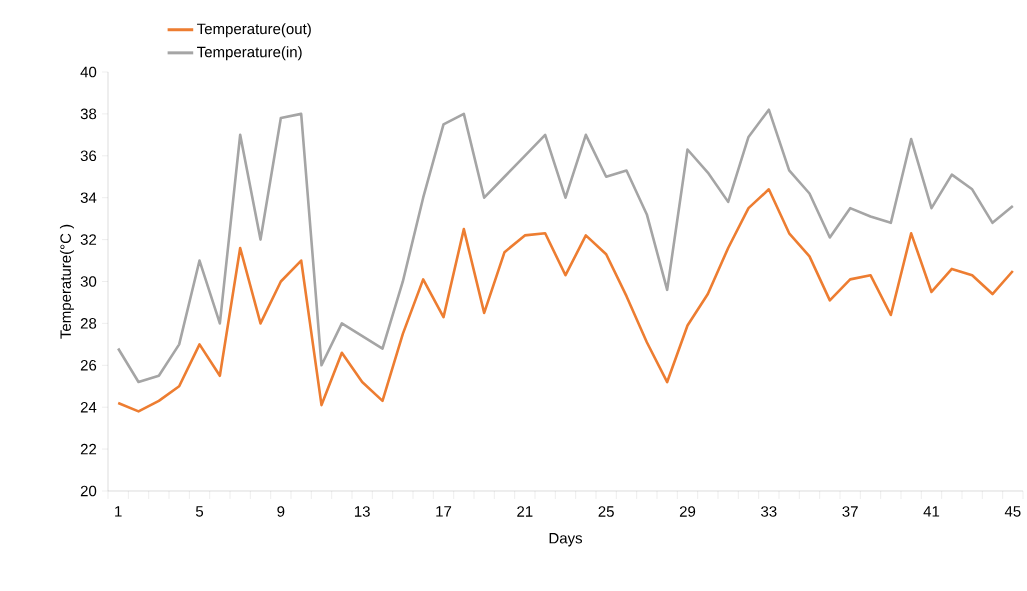  What do you see at coordinates (931, 511) in the screenshot?
I see `x-tick-label: 41` at bounding box center [931, 511].